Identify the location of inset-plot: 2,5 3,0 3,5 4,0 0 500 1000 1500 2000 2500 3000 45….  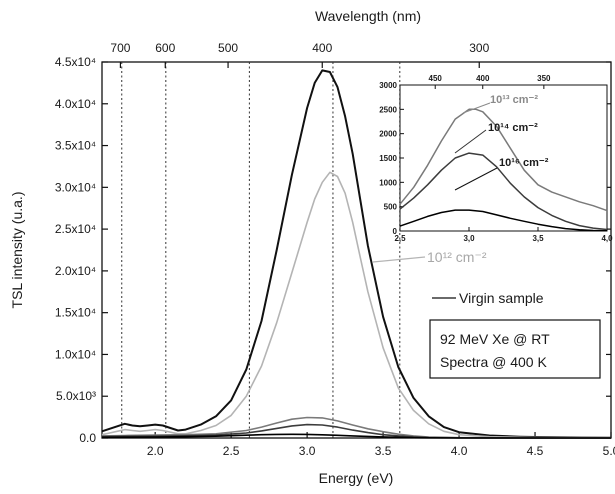
(496, 158).